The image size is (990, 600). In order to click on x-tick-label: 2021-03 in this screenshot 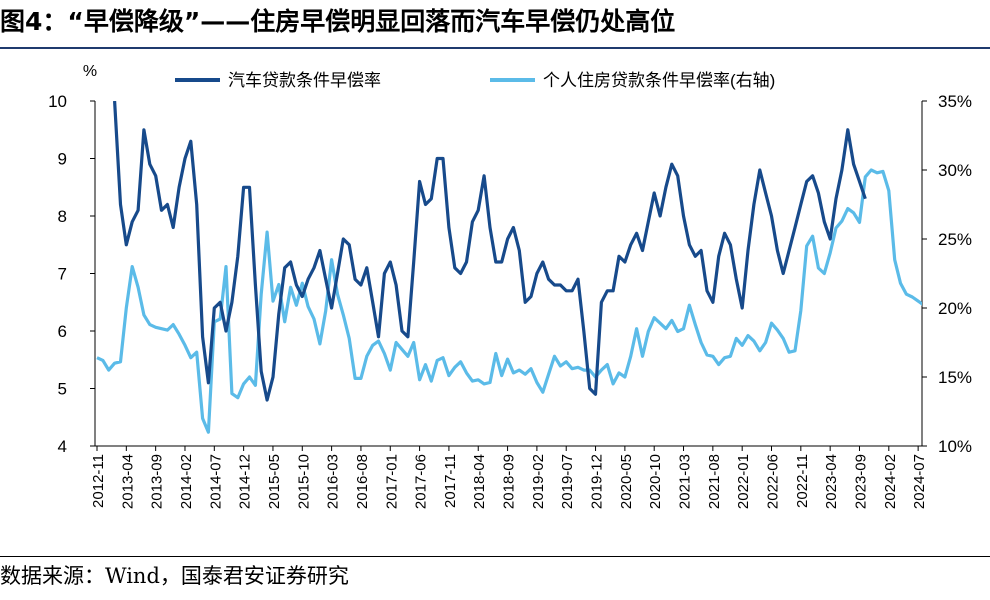, I will do `click(685, 481)`.